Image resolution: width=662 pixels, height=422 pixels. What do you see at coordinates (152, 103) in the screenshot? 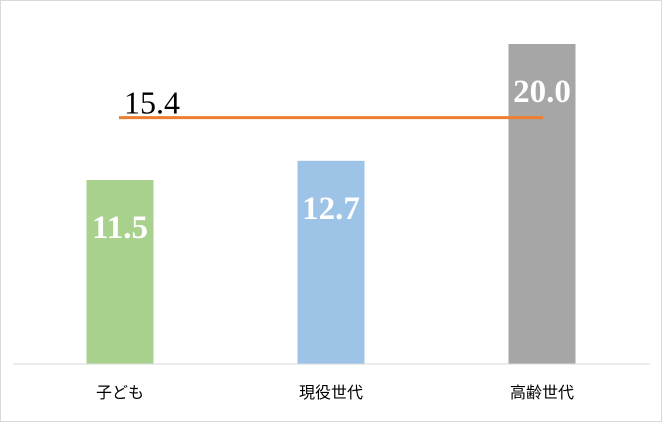
I see `average-value-label: 15.4` at bounding box center [152, 103].